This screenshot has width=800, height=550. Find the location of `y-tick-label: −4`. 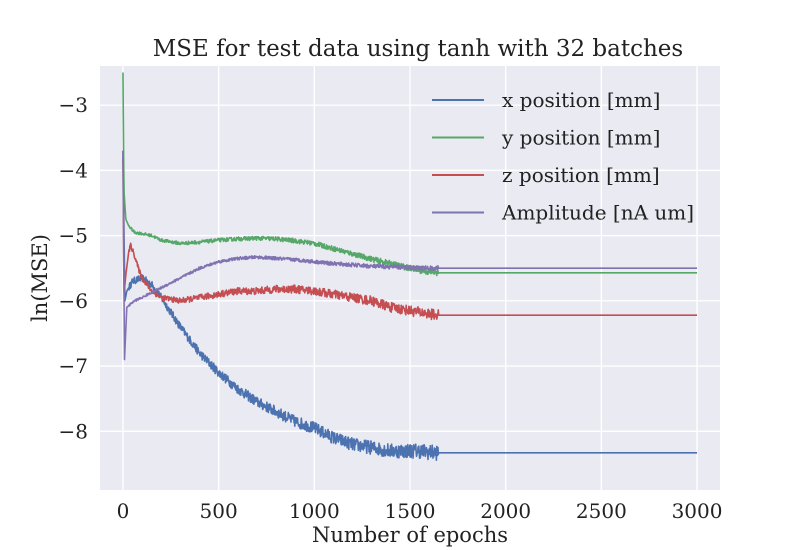

y-tick-label: −4 is located at coordinates (73, 170).